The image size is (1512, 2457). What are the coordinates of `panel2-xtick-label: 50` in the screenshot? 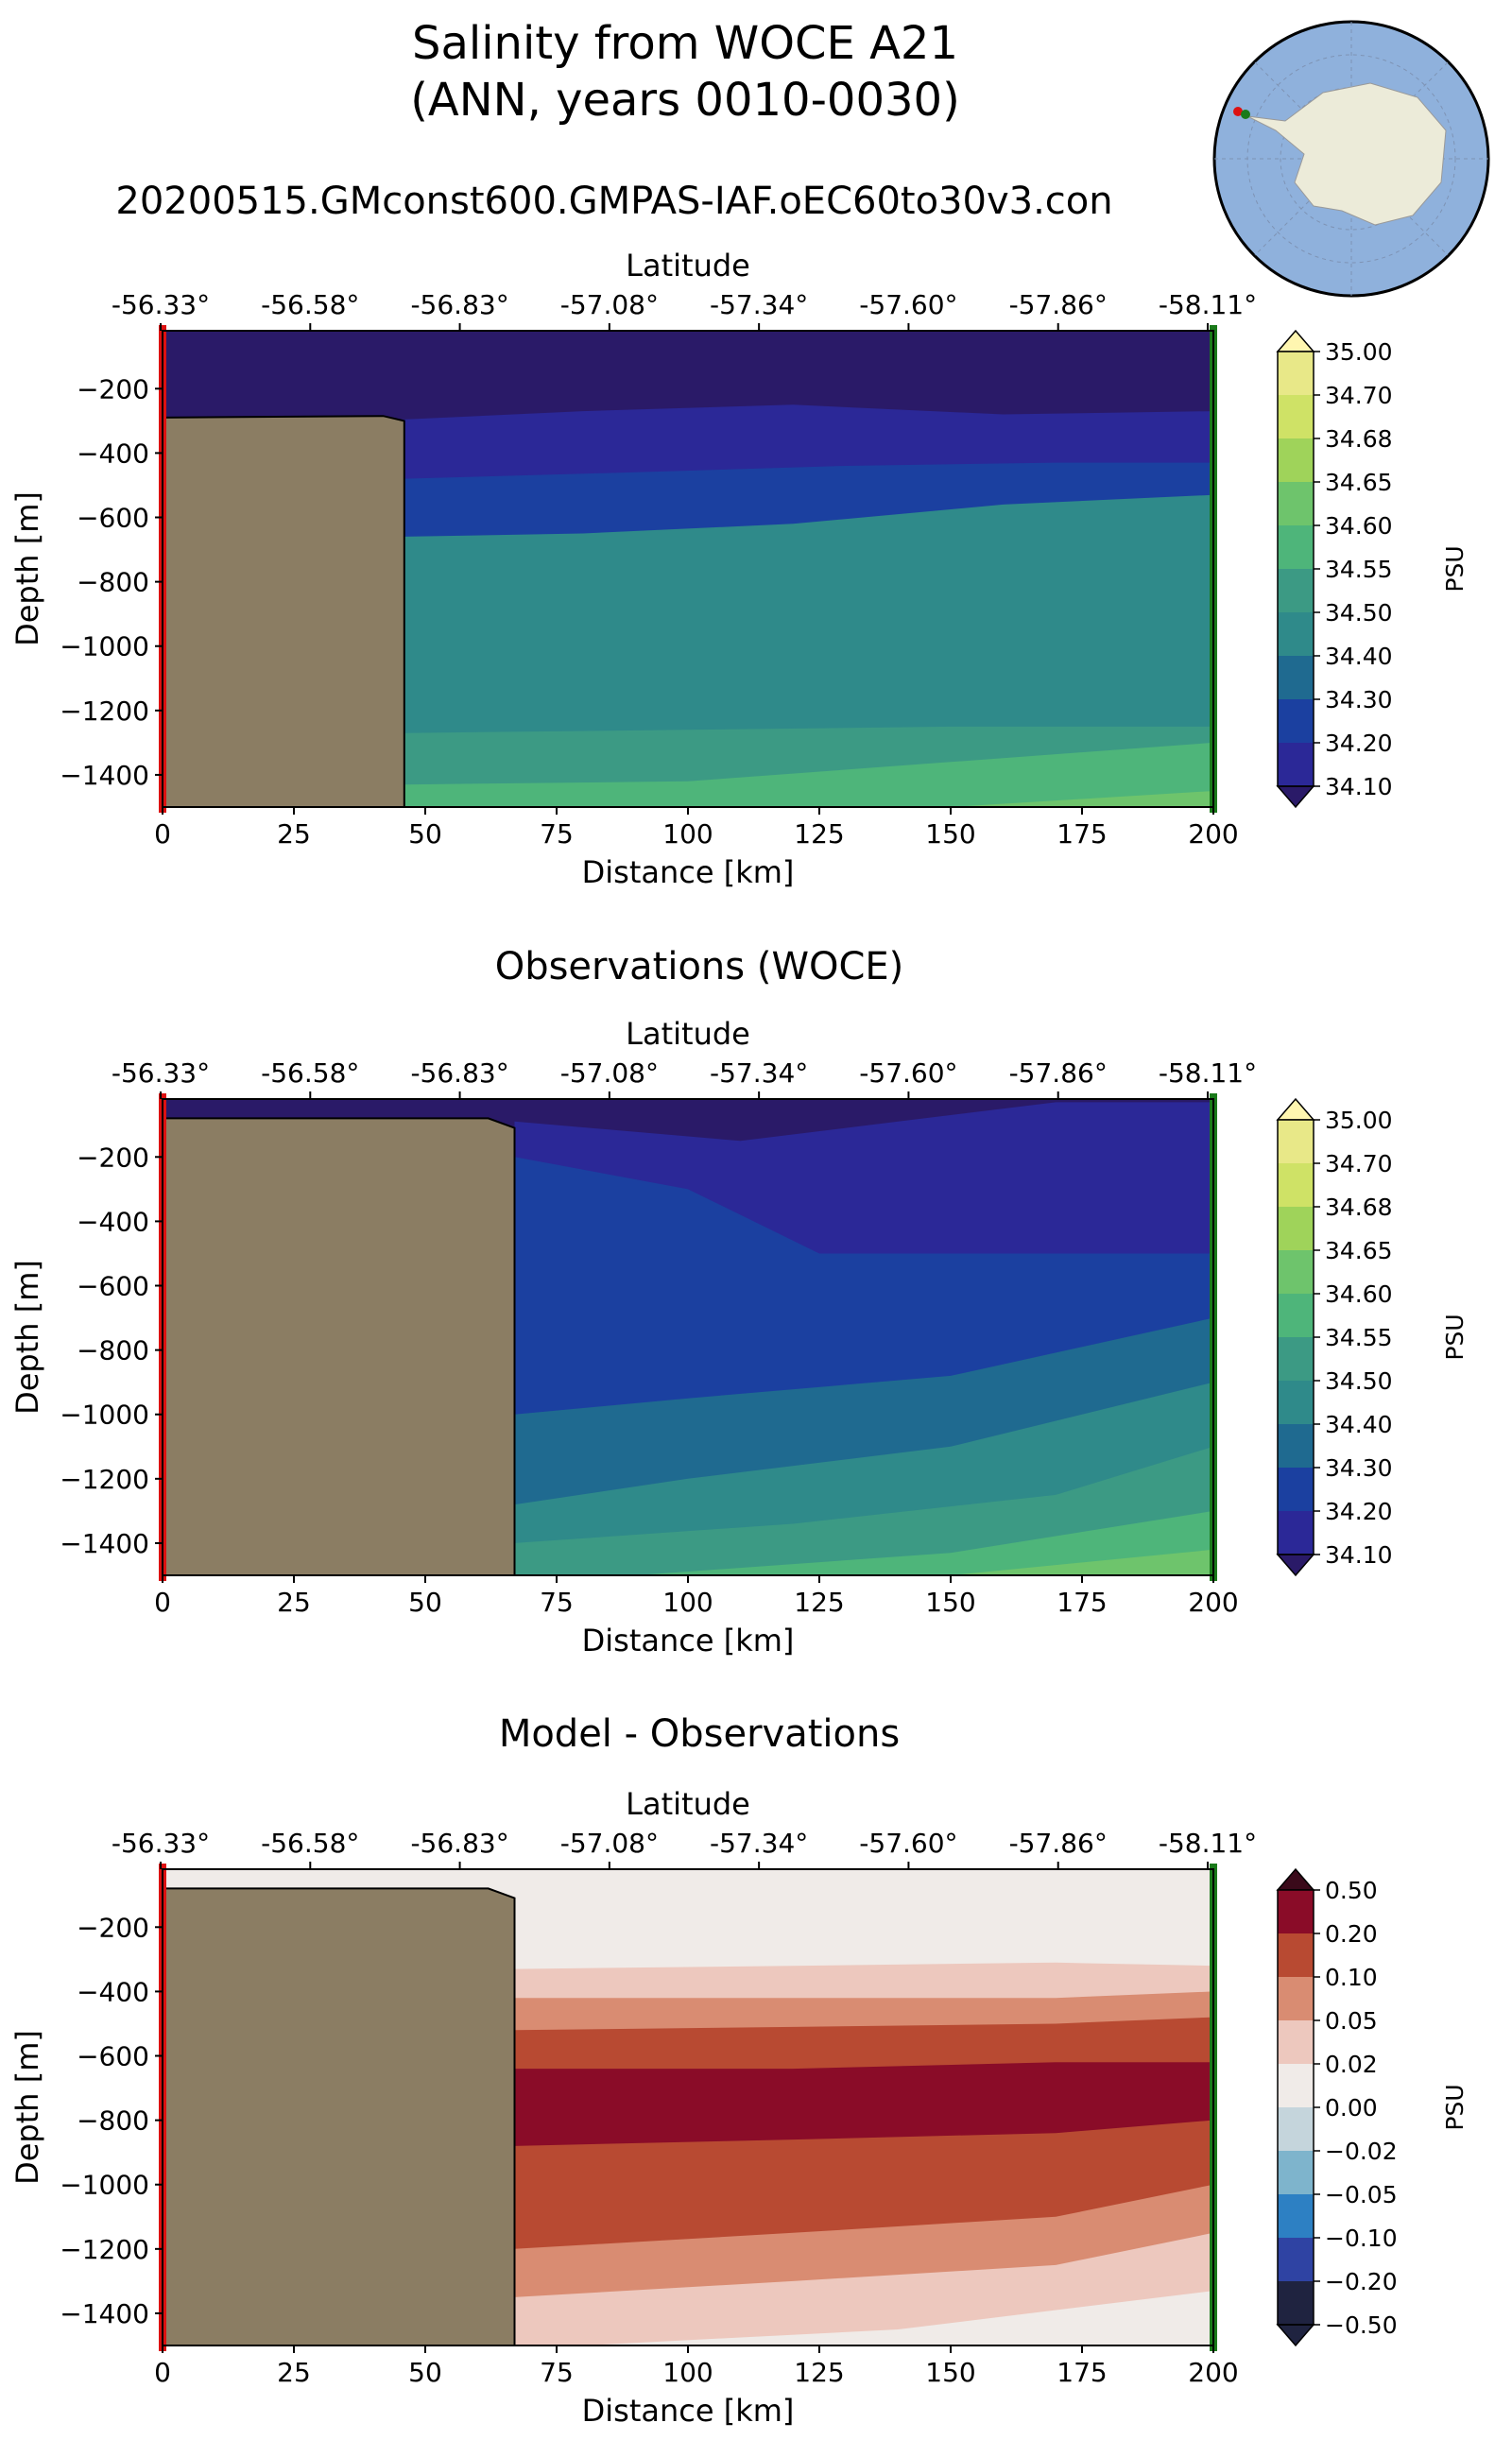 It's located at (425, 1602).